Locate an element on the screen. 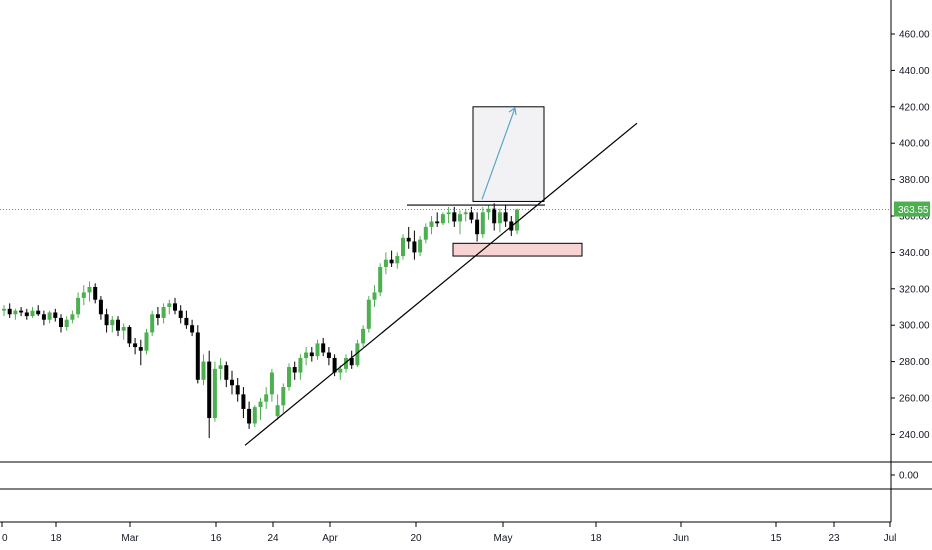  target-zone-box is located at coordinates (508, 154).